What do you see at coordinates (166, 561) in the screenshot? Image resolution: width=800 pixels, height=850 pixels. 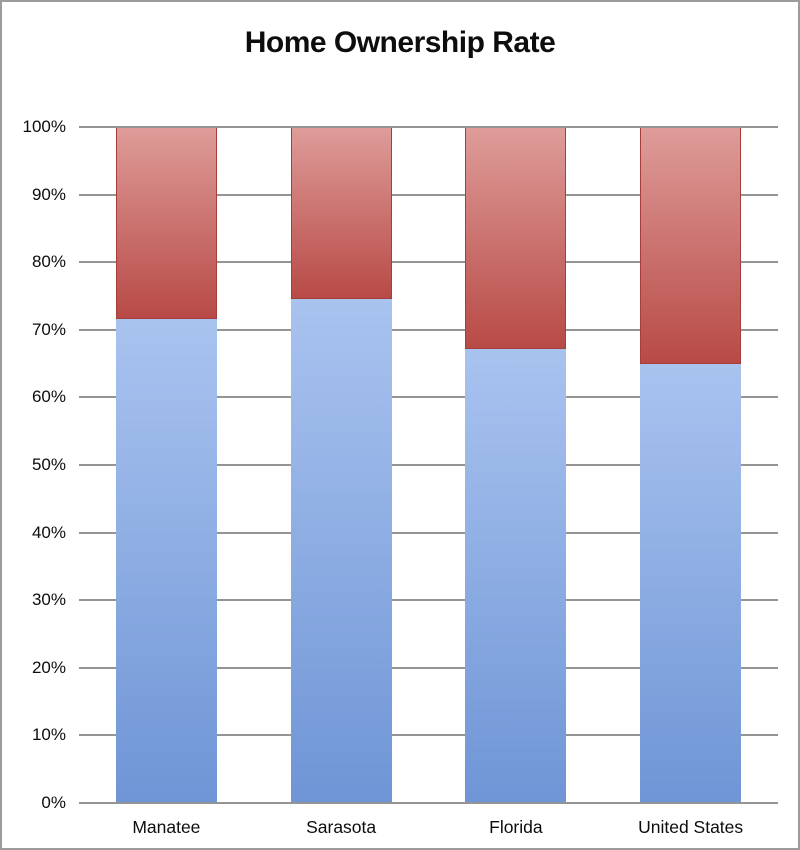 I see `bar-segment-blue-manatee` at bounding box center [166, 561].